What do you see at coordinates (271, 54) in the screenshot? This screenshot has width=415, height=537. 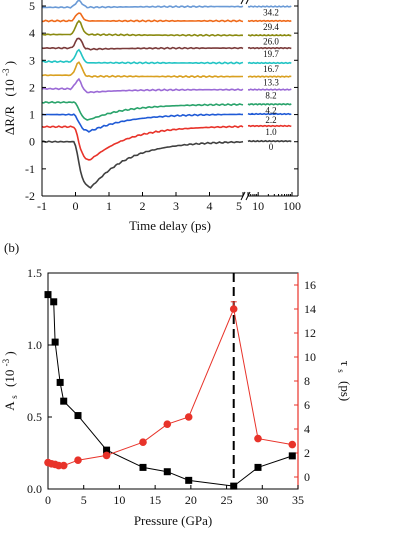 I see `a-curve-label-19.7: 19.7` at bounding box center [271, 54].